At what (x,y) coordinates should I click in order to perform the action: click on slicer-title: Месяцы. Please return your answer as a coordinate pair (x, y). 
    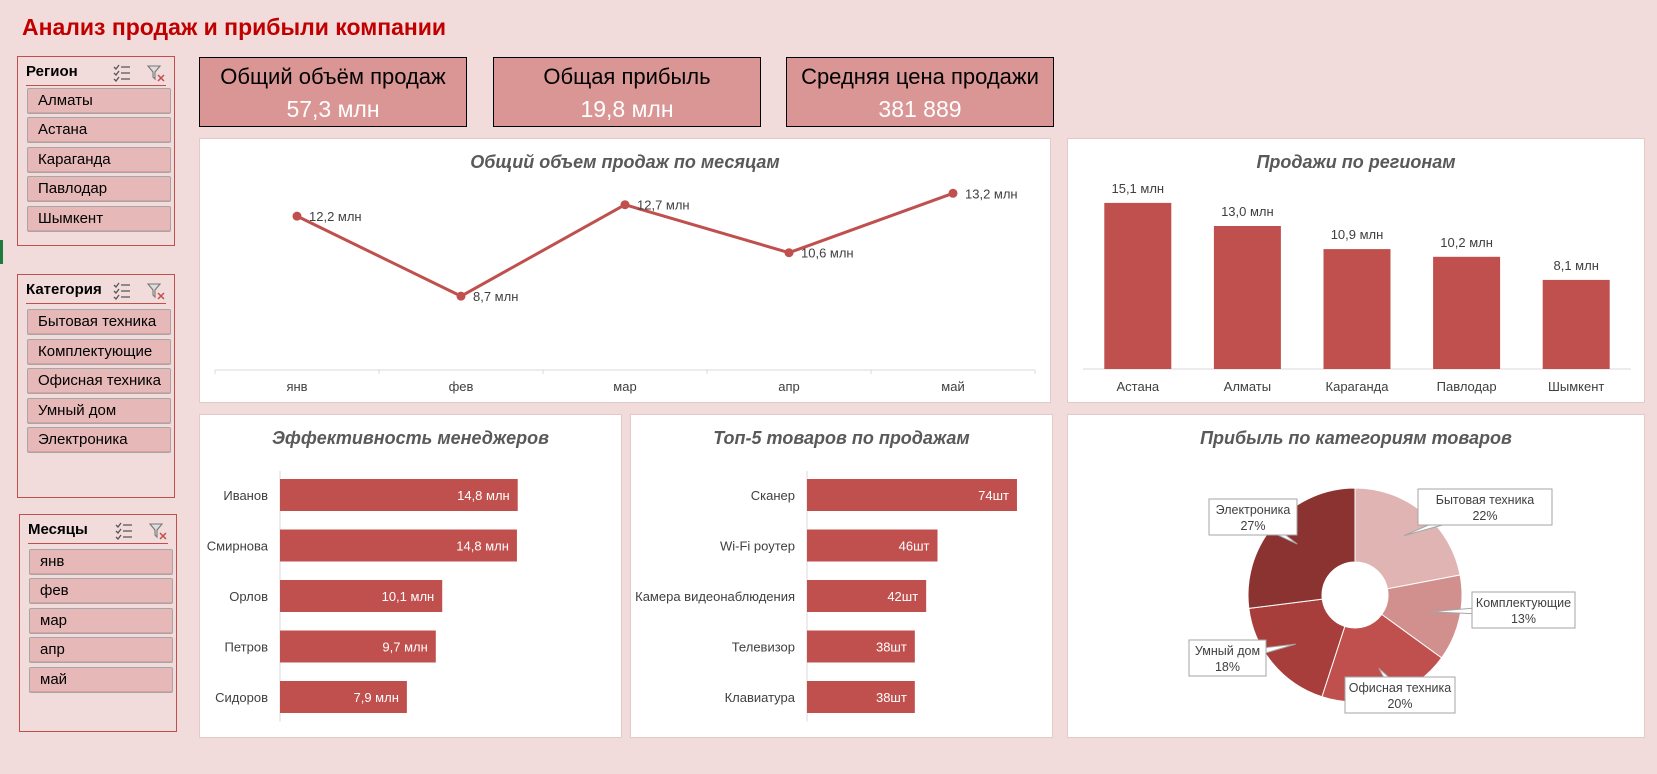
    Looking at the image, I should click on (58, 529).